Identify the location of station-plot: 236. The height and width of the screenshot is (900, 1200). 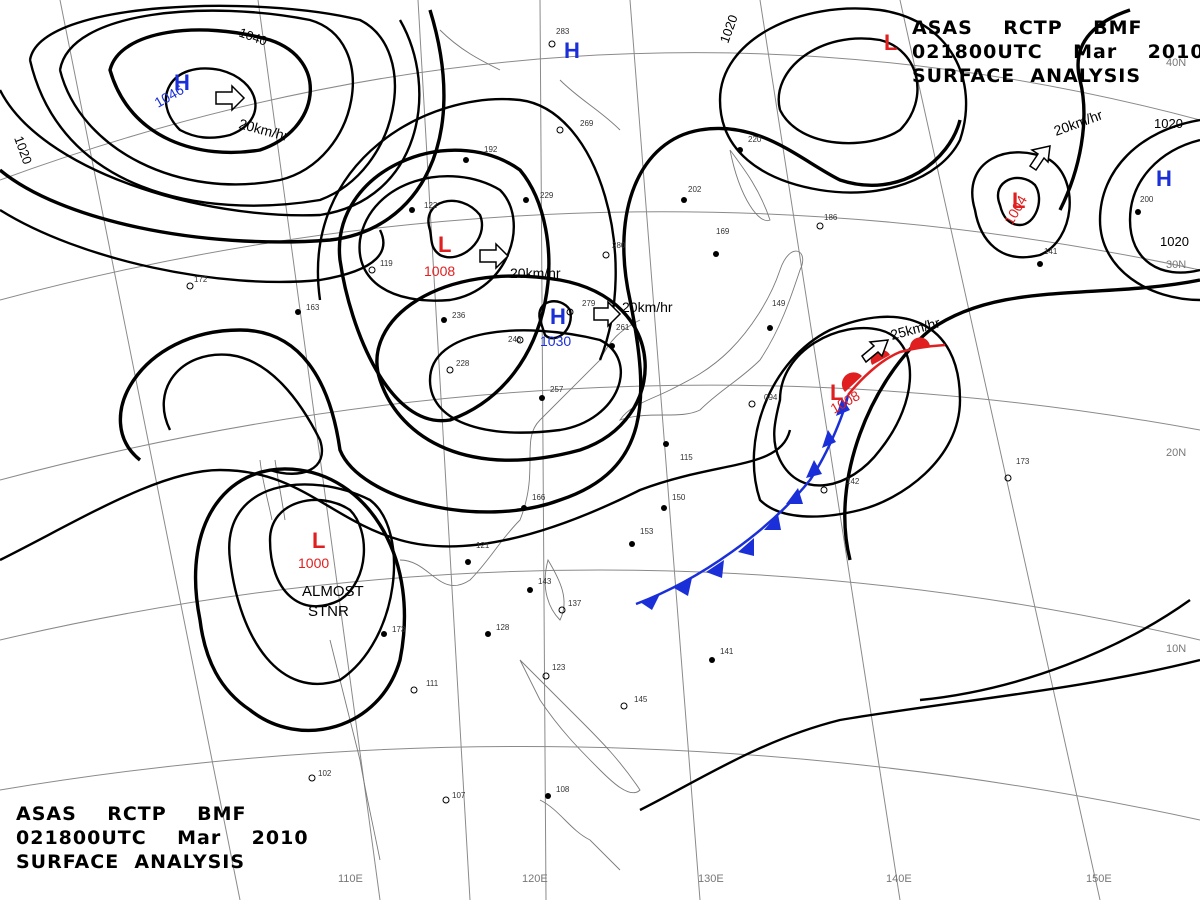
(453, 317).